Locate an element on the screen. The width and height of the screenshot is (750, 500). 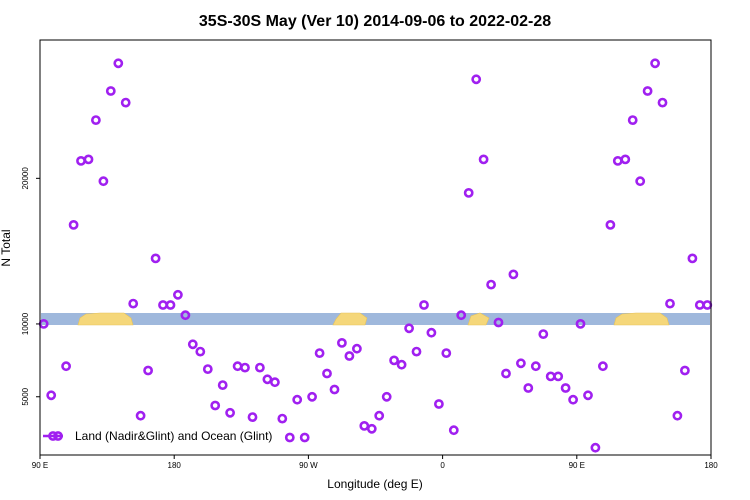
x-tick-label: 90 W is located at coordinates (308, 465).